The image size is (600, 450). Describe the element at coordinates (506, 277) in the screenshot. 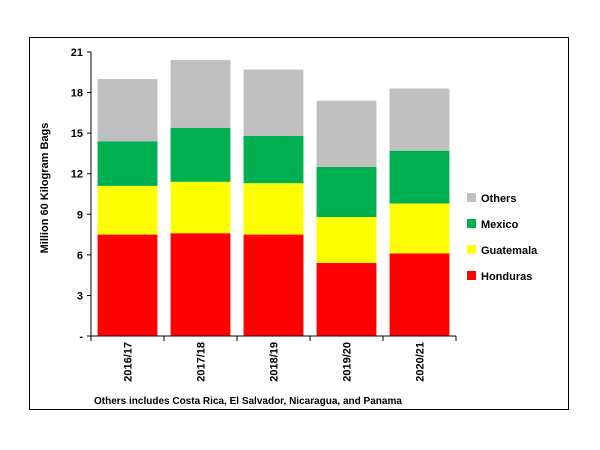

I see `legend-label-honduras: Honduras` at that location.